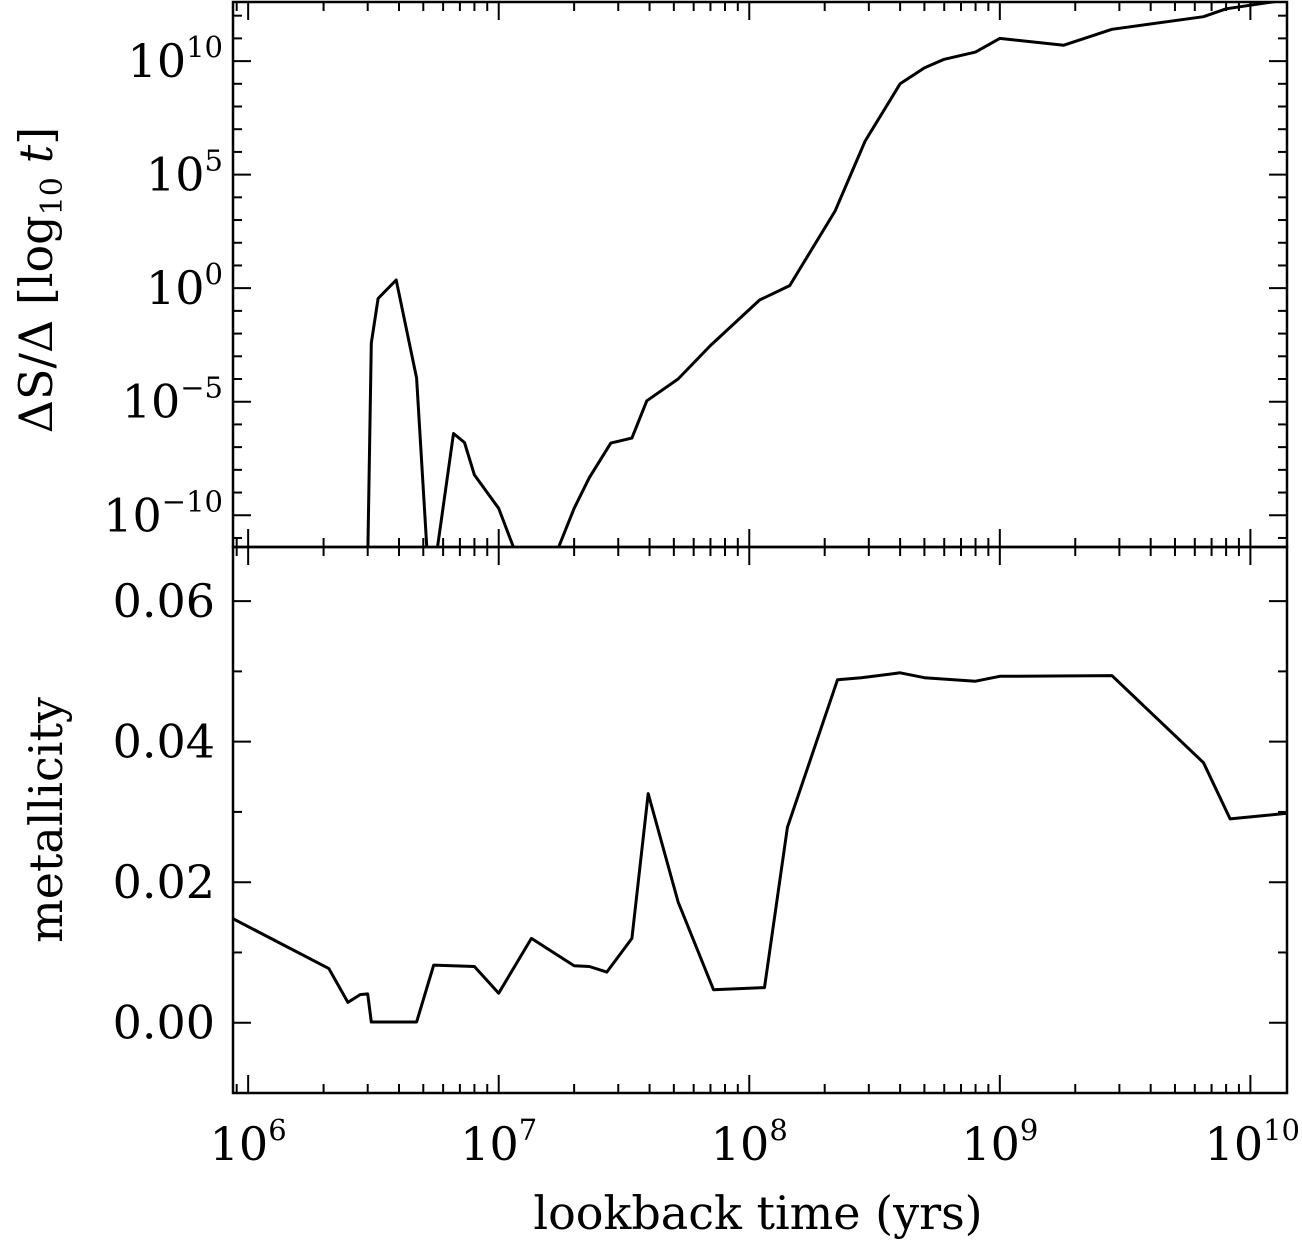  I want to click on top-y-tick-labels: 10⁻¹⁰ 10⁻⁵ 10⁰ 10⁵ 10¹⁰, so click(163, 286).